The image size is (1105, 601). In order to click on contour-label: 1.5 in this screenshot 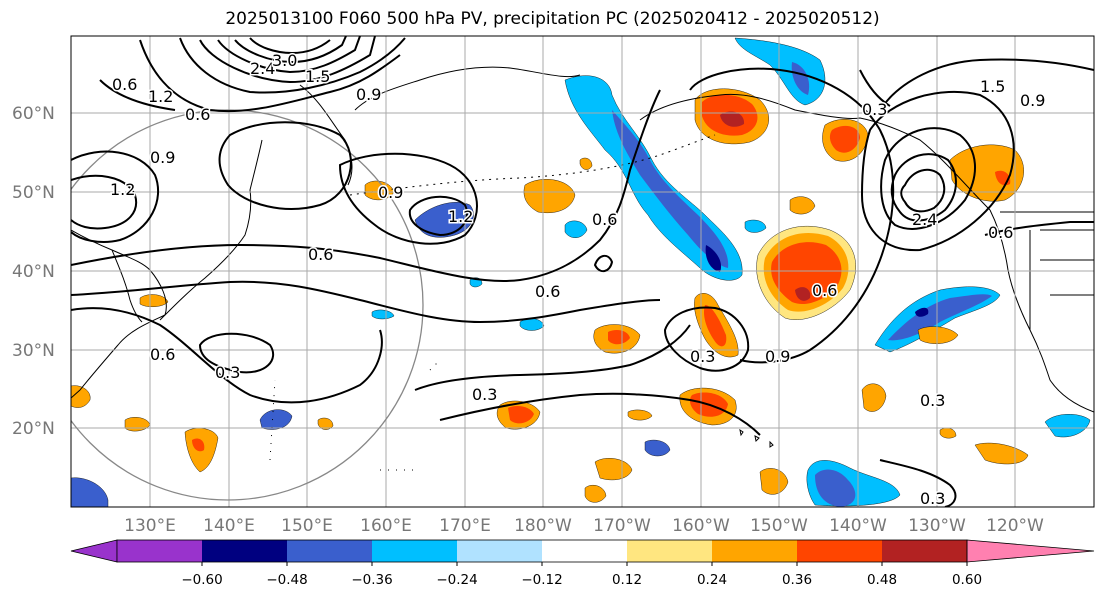, I will do `click(317, 76)`.